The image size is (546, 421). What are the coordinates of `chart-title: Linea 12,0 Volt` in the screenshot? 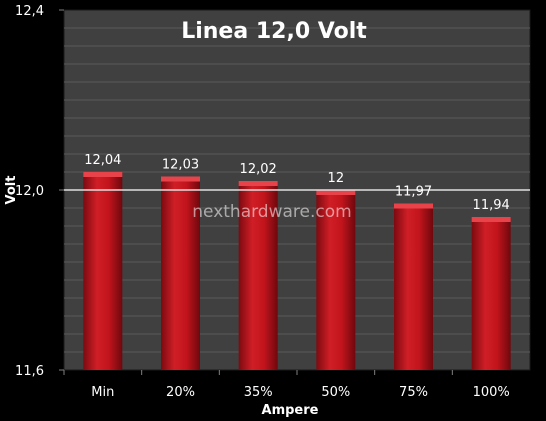 It's located at (274, 31).